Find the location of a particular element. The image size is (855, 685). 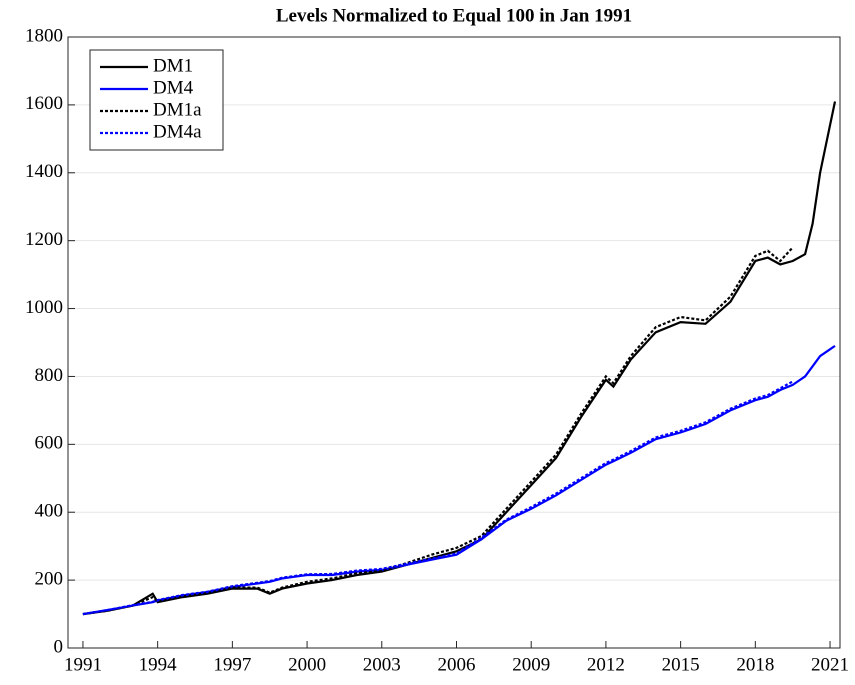

x-tick-label: 2021 is located at coordinates (830, 664).